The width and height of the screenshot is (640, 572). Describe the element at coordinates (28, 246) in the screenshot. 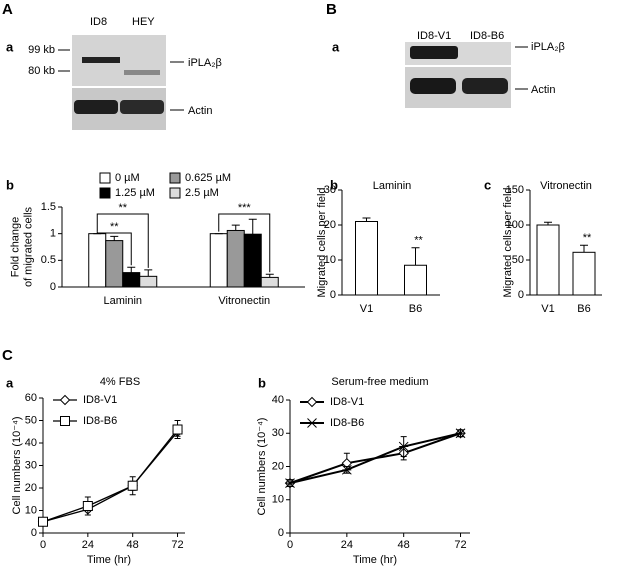

I see `y-axis-label: of migrated cells` at that location.